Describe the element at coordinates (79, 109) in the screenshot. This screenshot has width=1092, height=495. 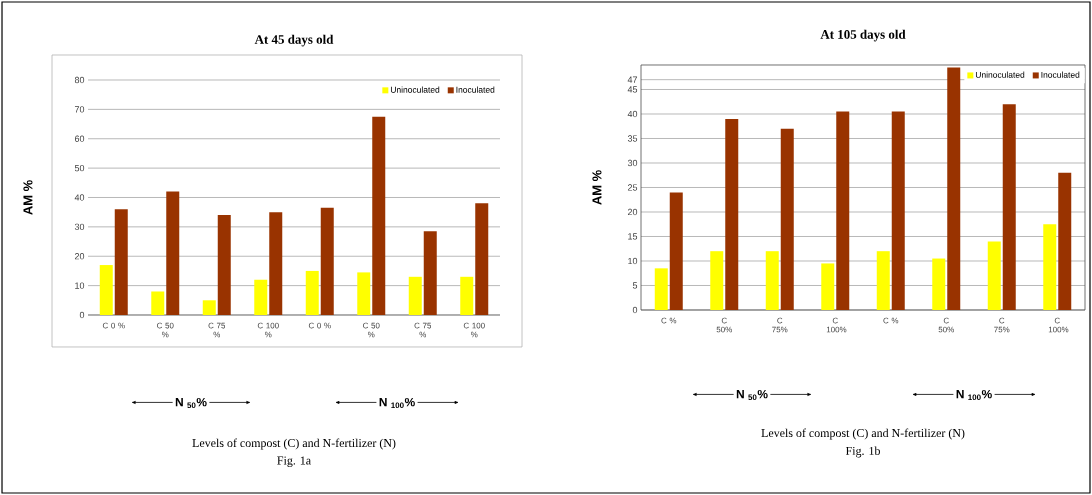
I see `y-tick-label: 70` at that location.